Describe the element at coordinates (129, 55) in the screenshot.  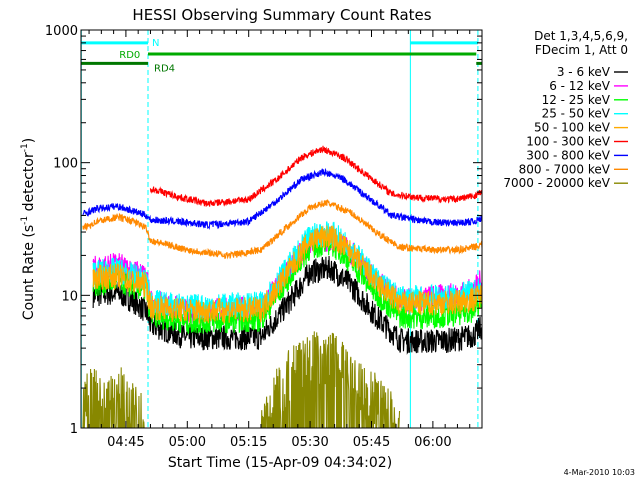
I see `status-label-rd0: RD0` at that location.